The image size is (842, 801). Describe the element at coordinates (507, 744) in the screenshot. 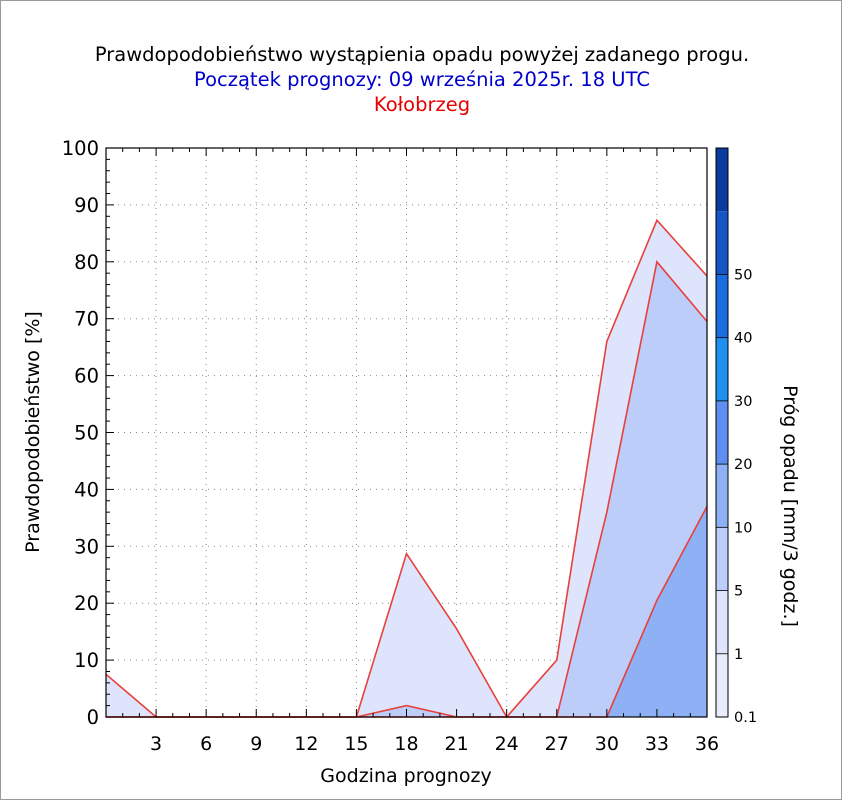

I see `x-tick-label: 24` at that location.